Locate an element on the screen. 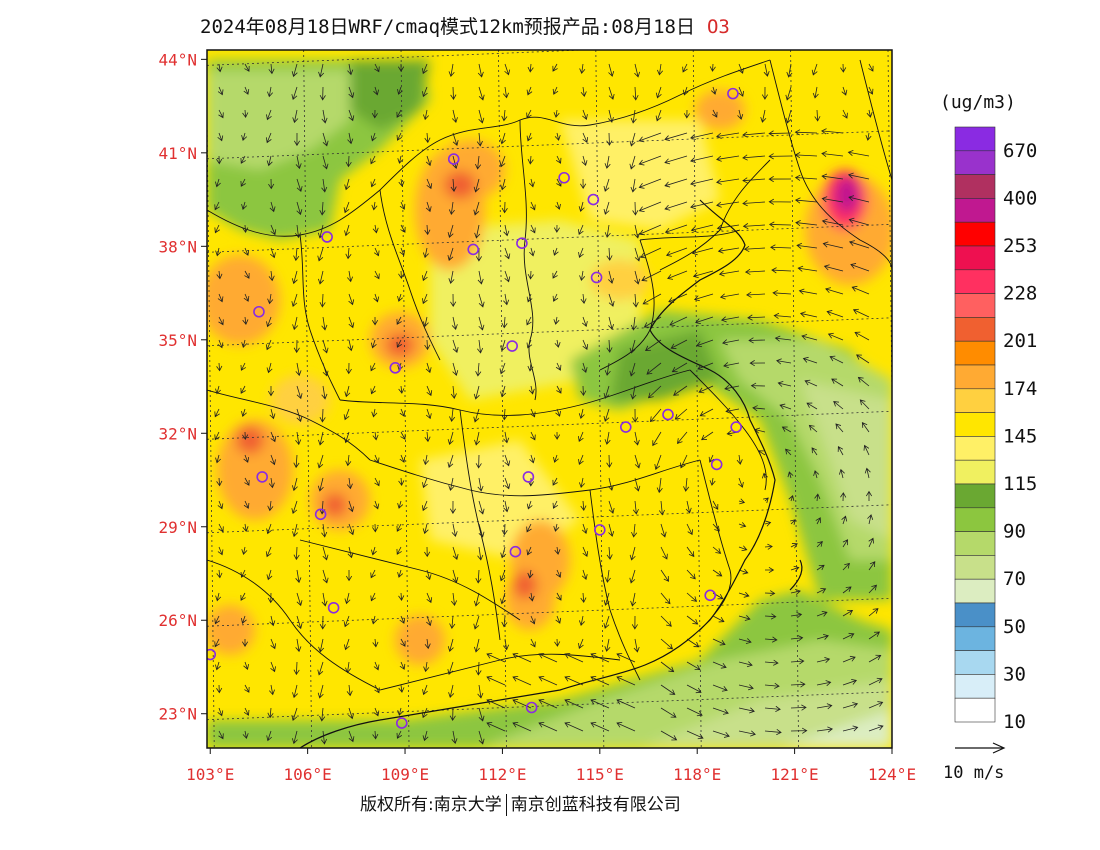 This screenshot has height=850, width=1100. lat-tick-label: 32°N is located at coordinates (177, 433).